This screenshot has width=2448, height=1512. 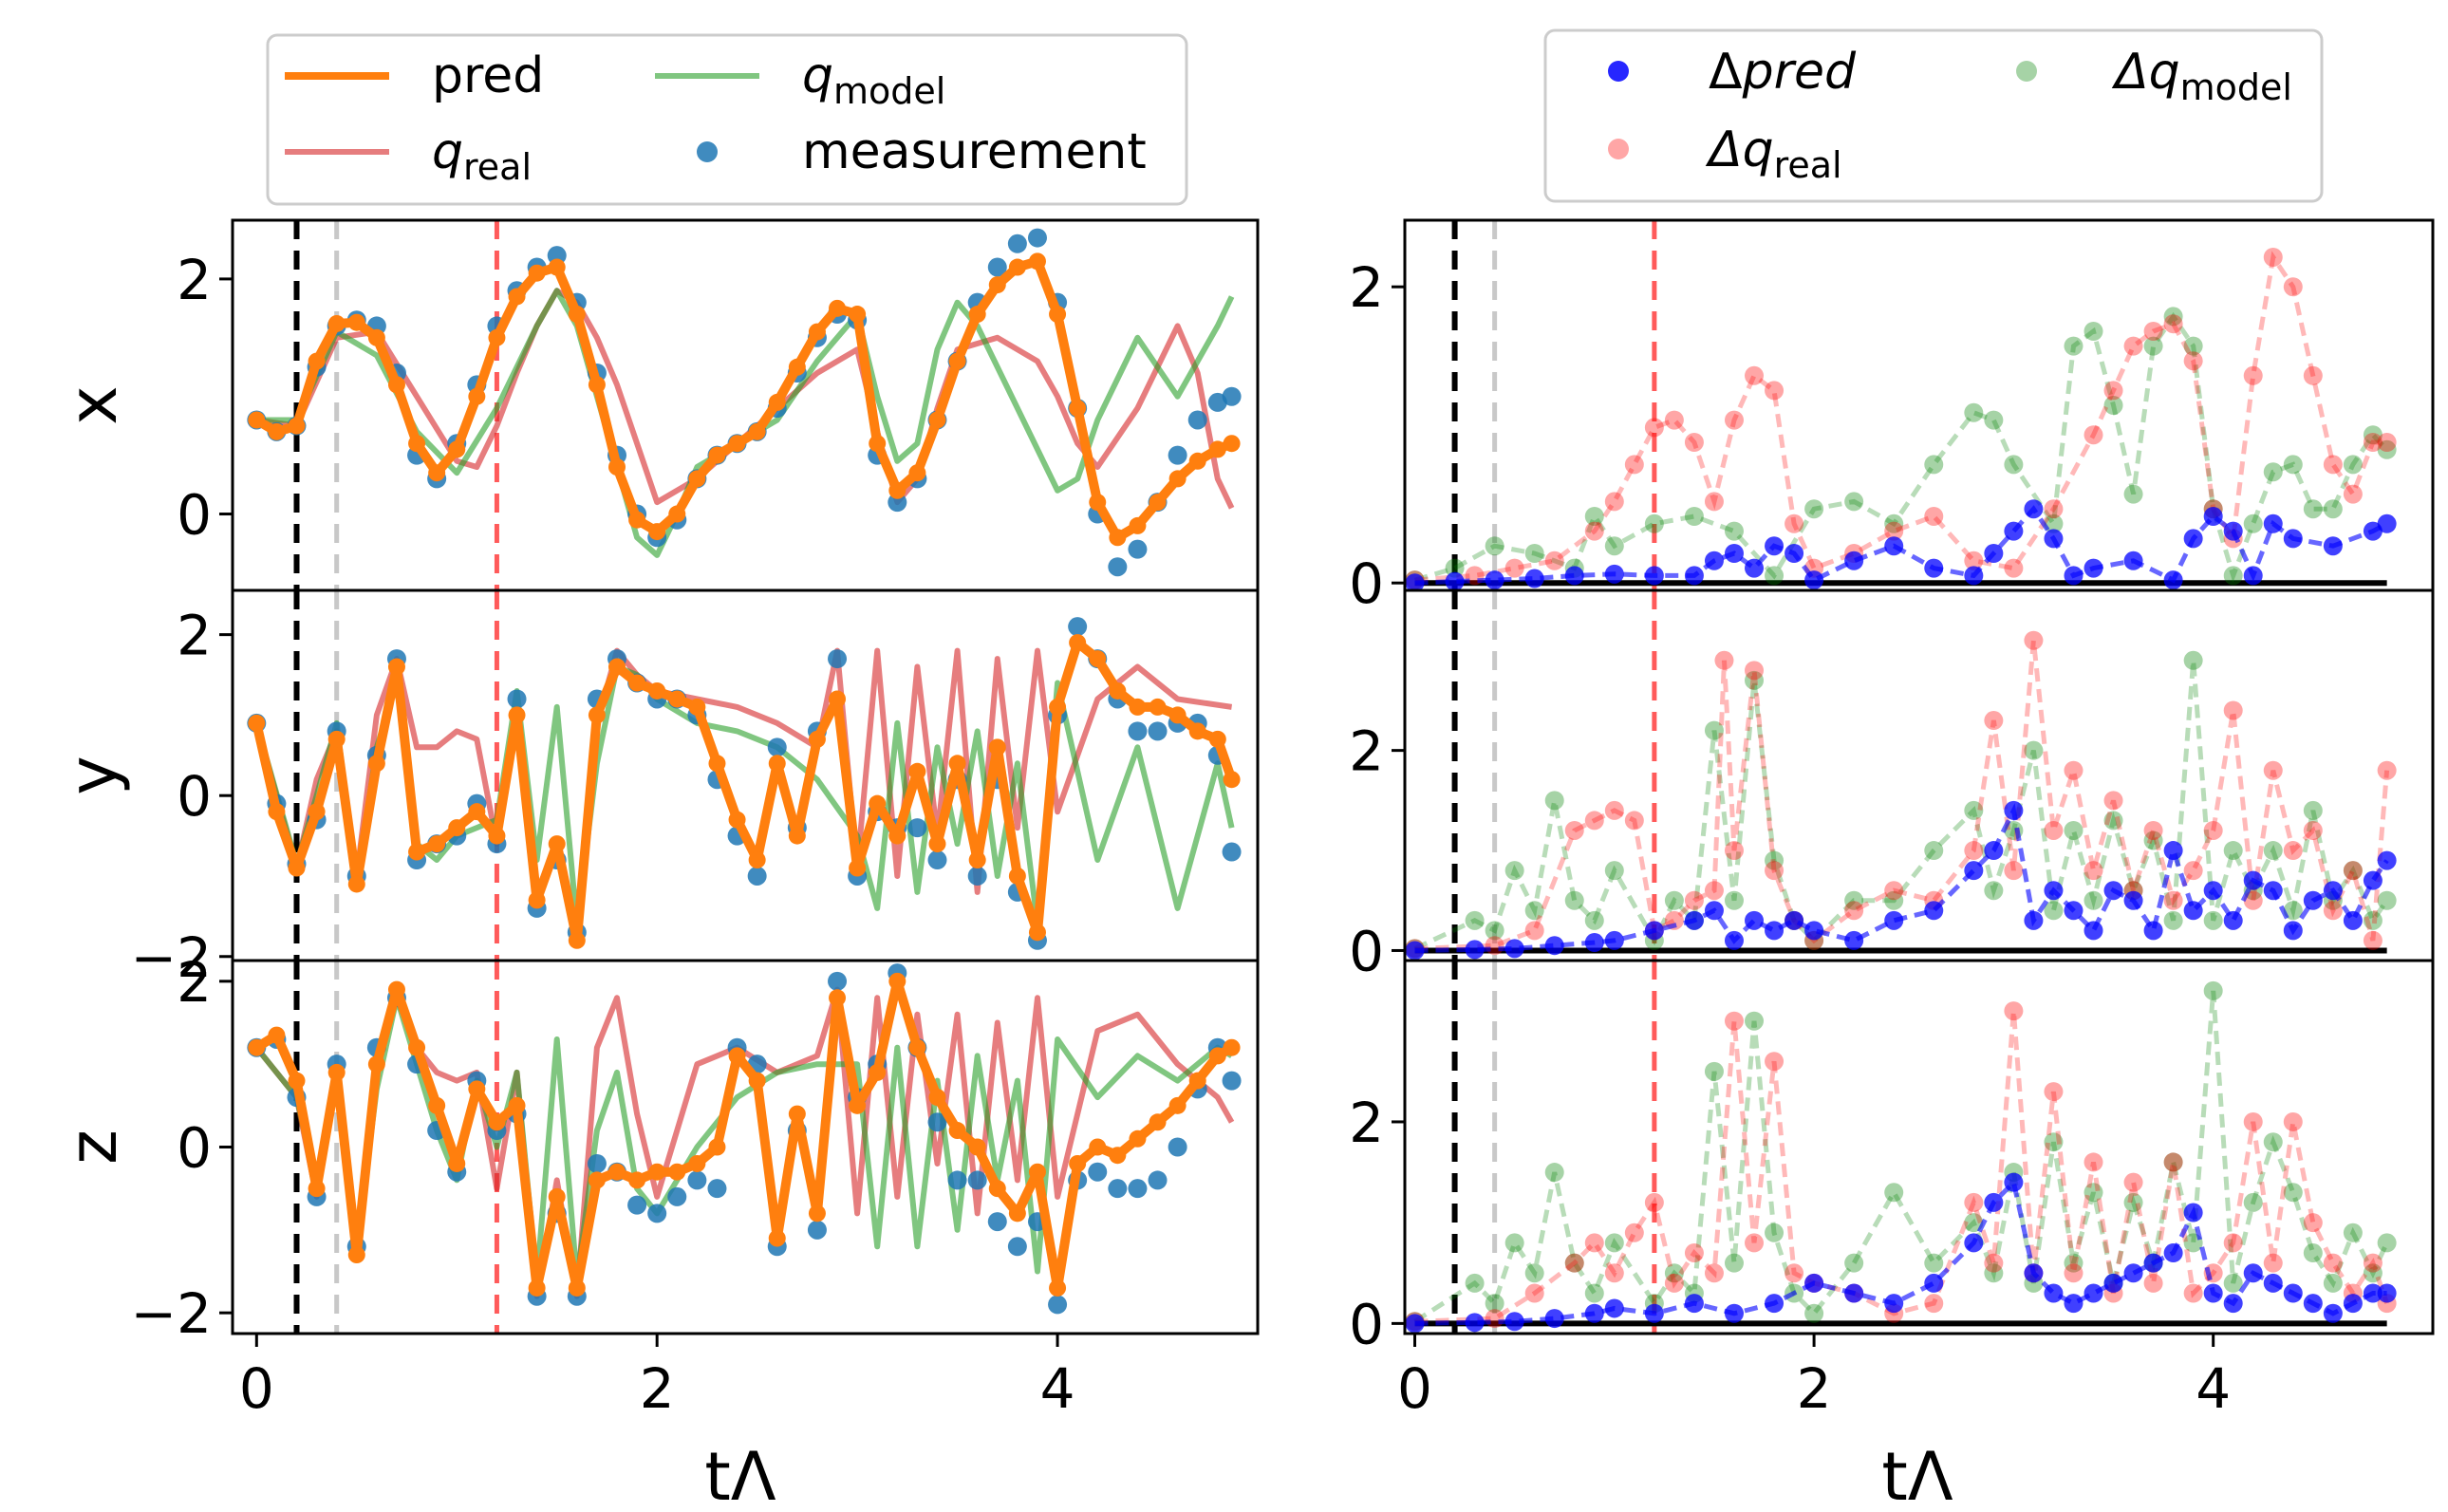 I want to click on legend-q-model-sub: model, so click(x=889, y=91).